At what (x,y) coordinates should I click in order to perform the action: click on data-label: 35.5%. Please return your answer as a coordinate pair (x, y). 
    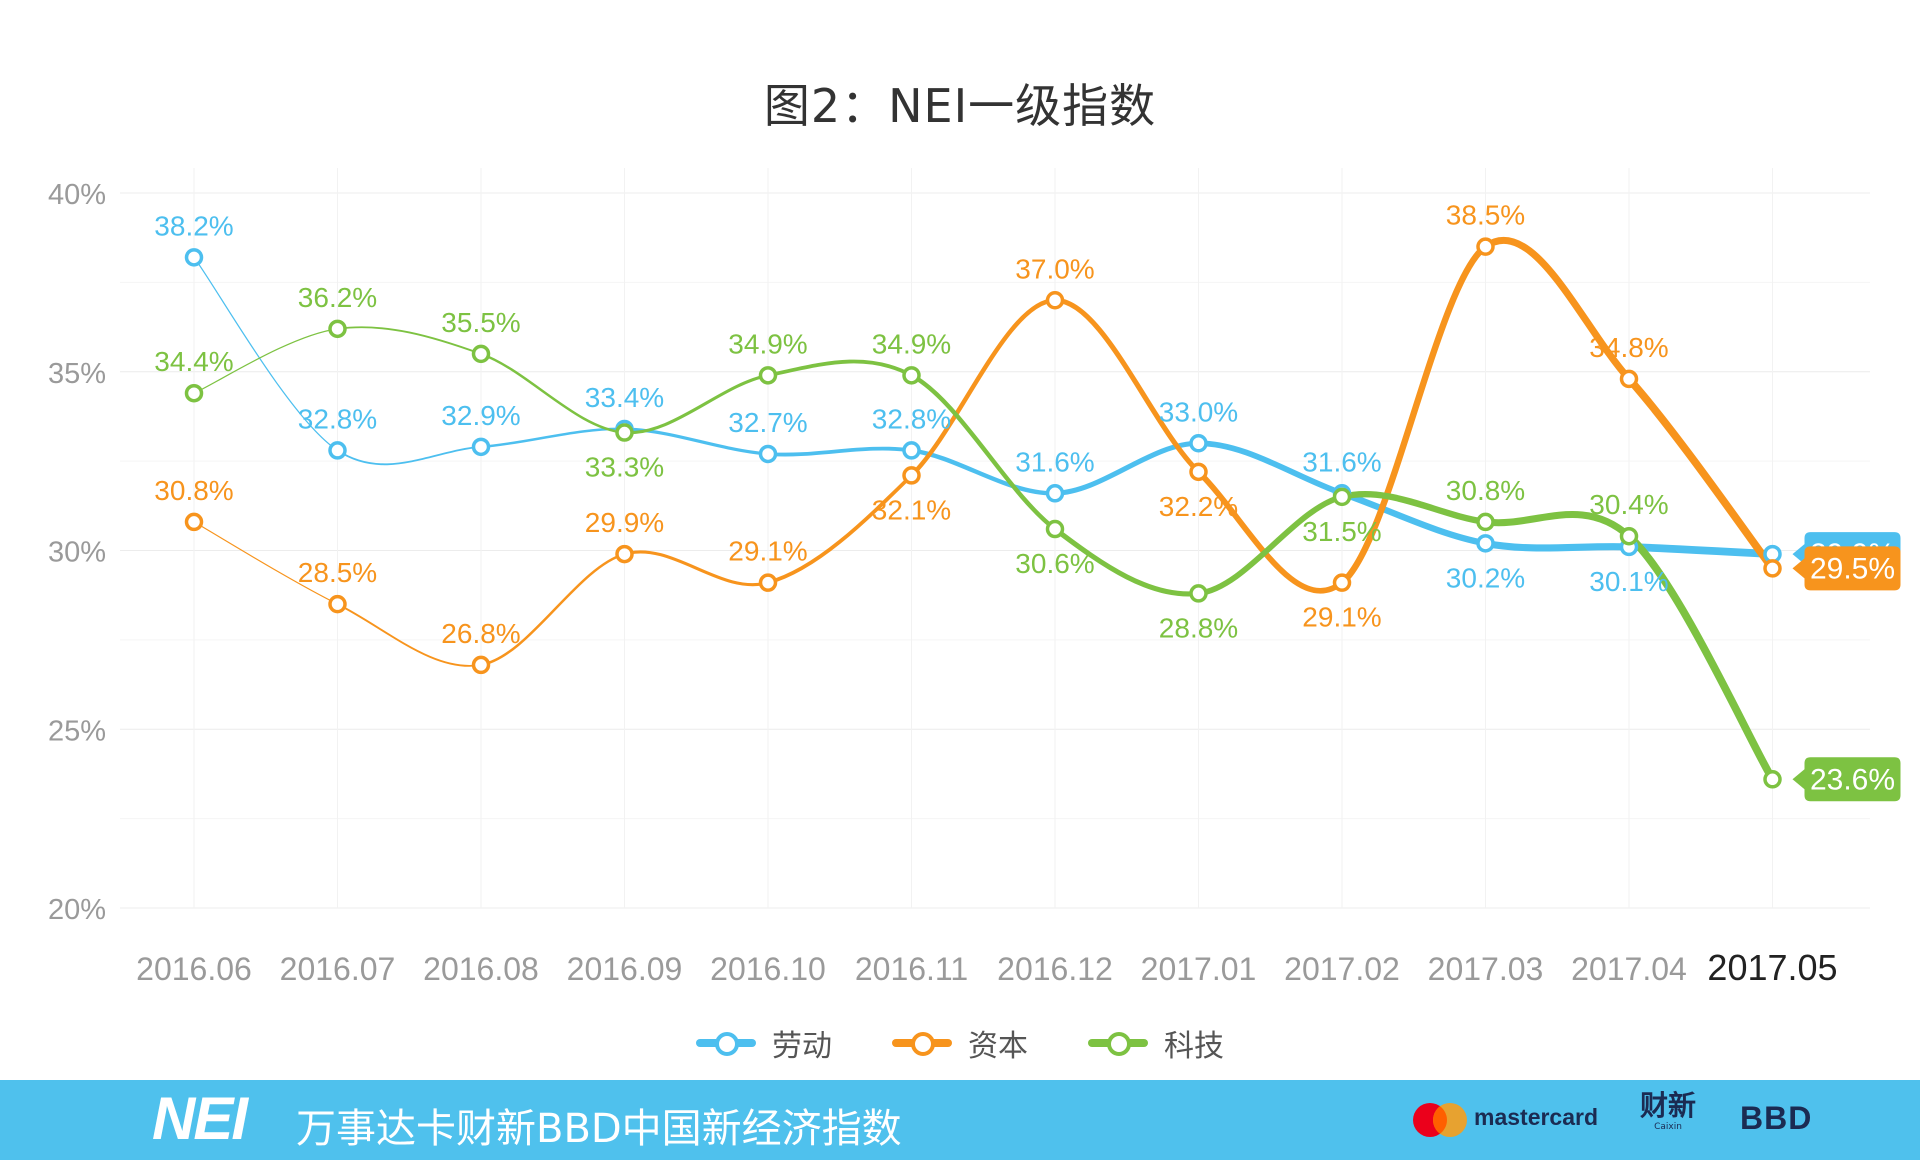
    Looking at the image, I should click on (480, 322).